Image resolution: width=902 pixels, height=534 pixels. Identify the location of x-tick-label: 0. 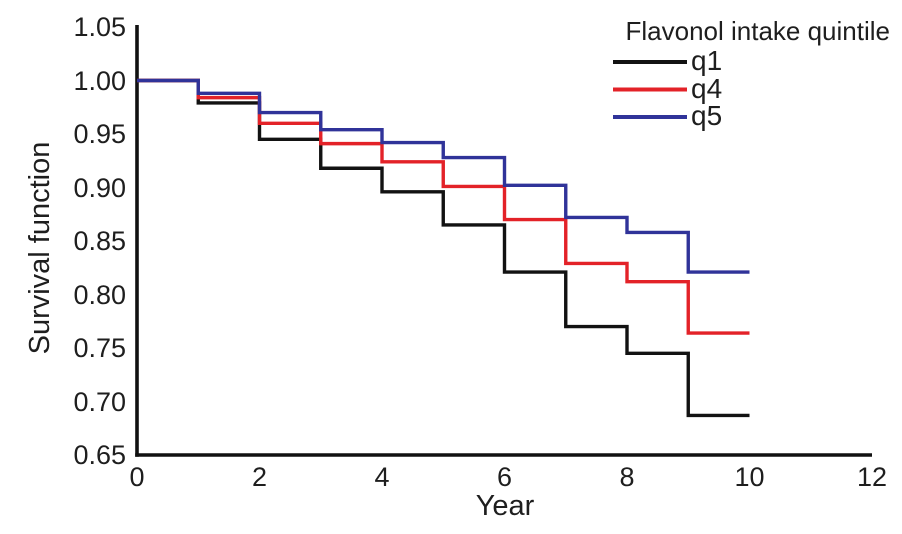
(137, 477).